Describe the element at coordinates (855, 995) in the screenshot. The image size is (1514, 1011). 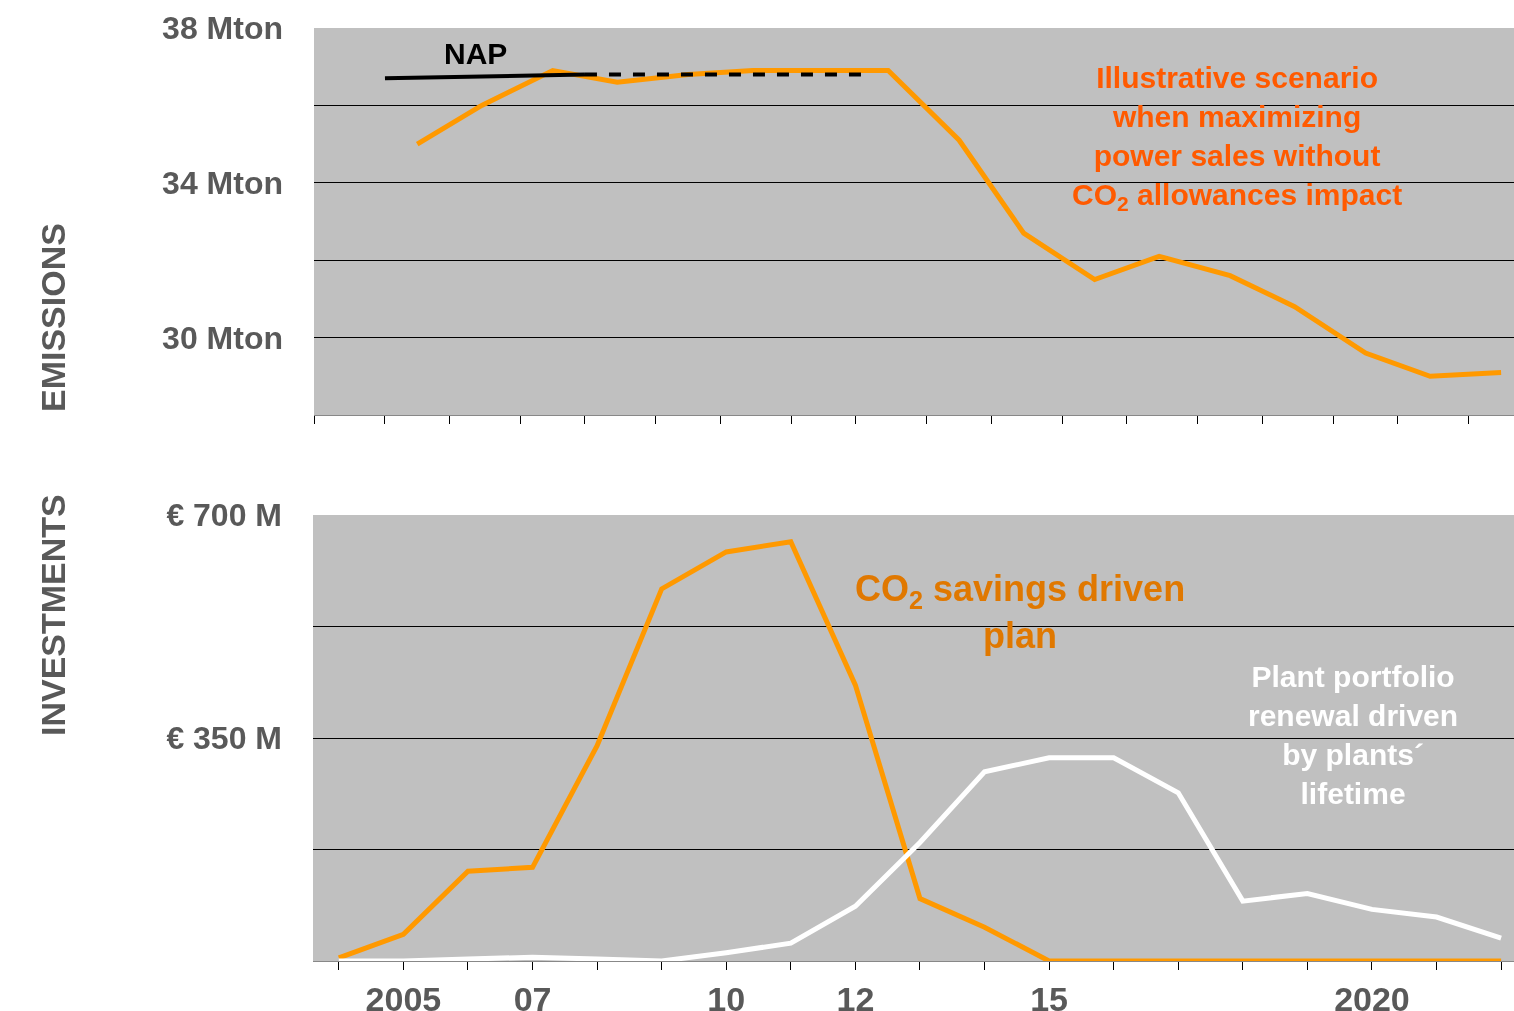
I see `x-tick-label: 12` at that location.